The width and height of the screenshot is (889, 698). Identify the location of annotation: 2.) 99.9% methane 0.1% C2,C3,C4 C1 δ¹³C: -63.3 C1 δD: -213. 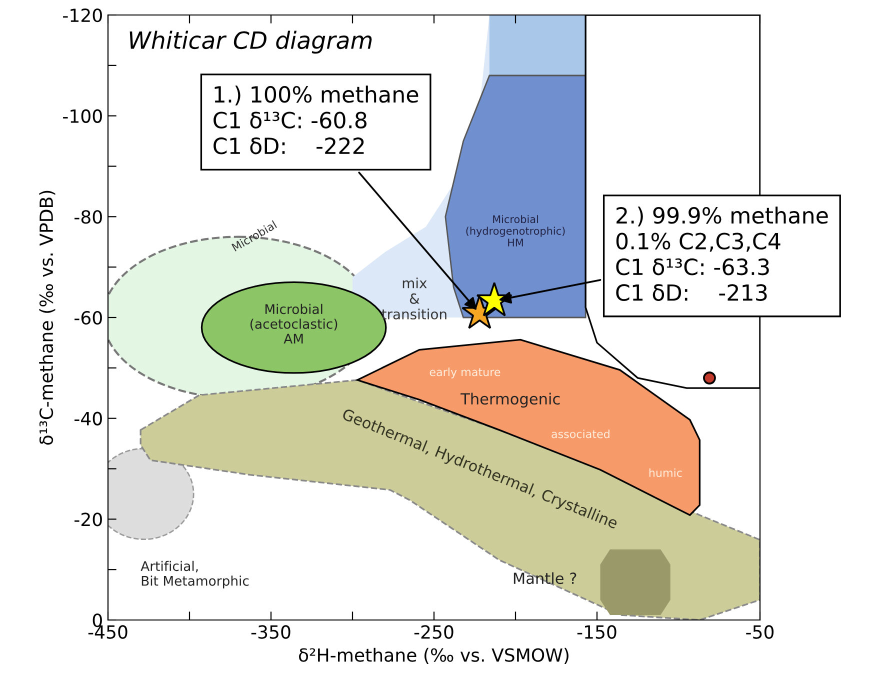
(722, 253).